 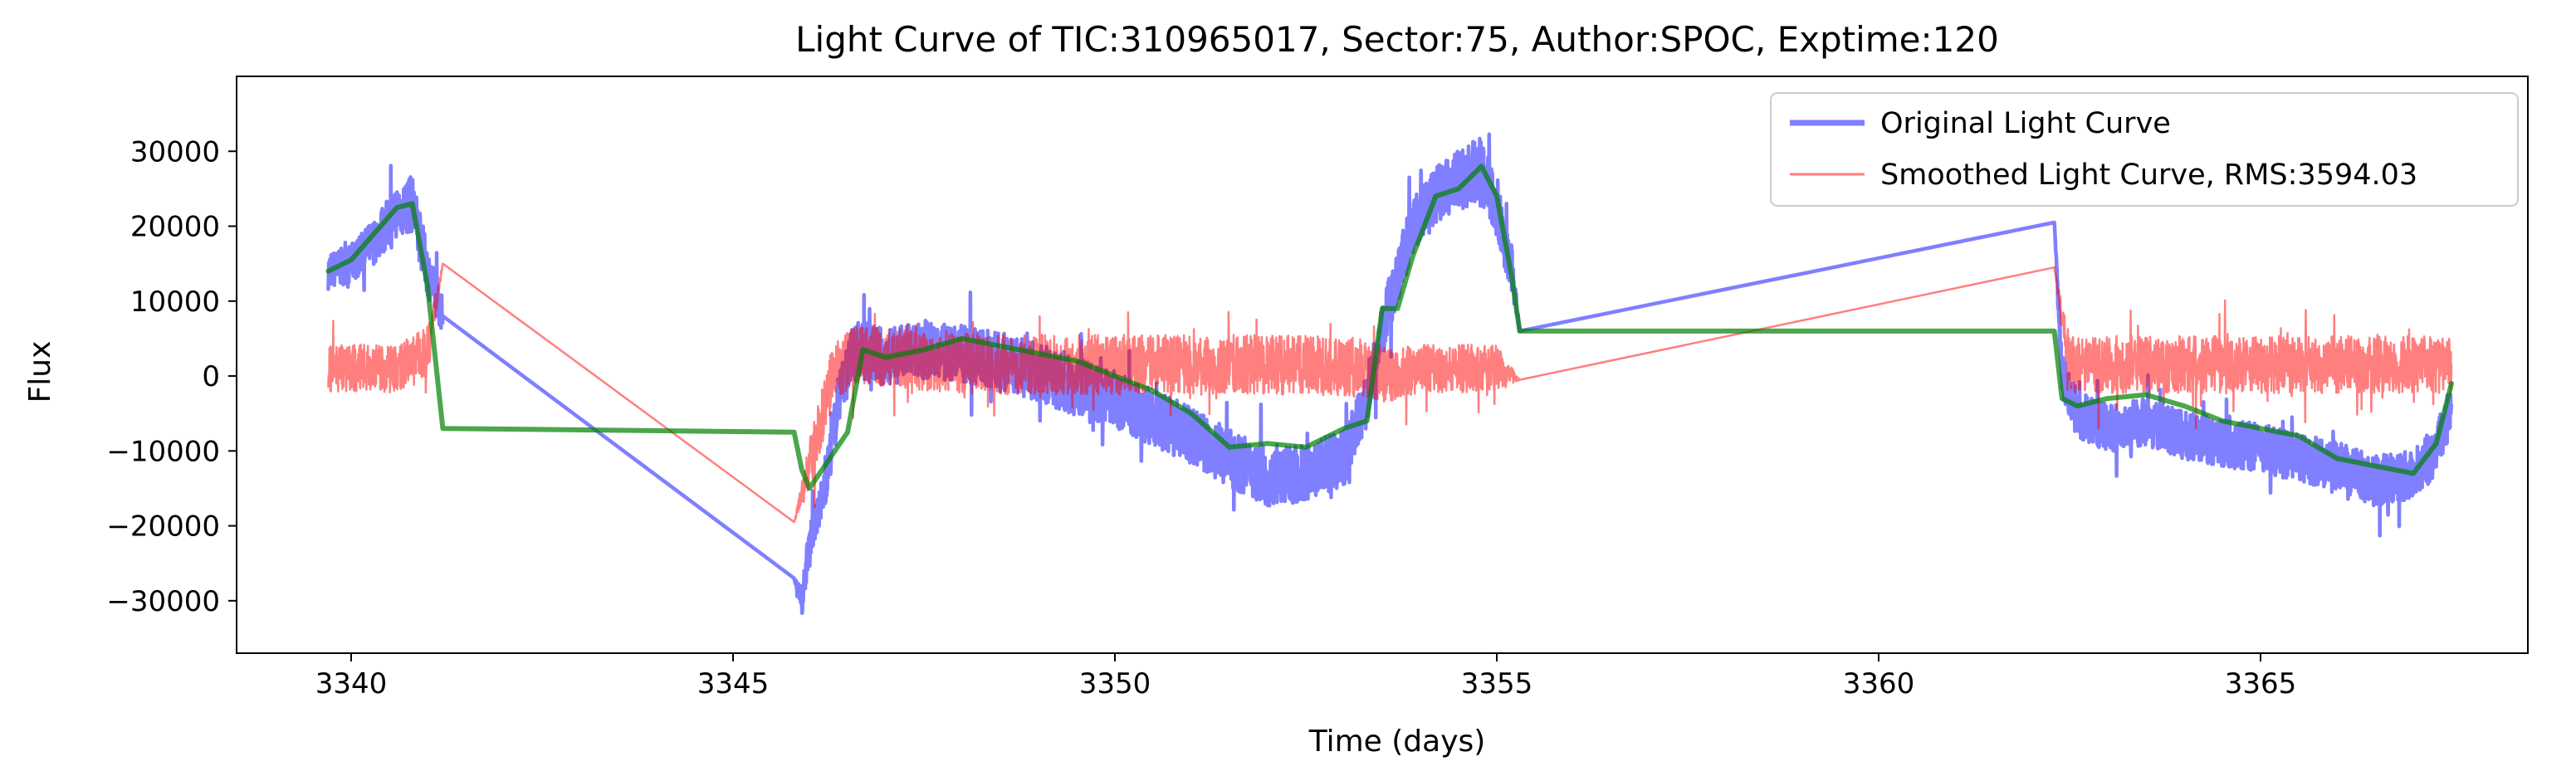 I want to click on y-tick-label: −30000, so click(x=163, y=601).